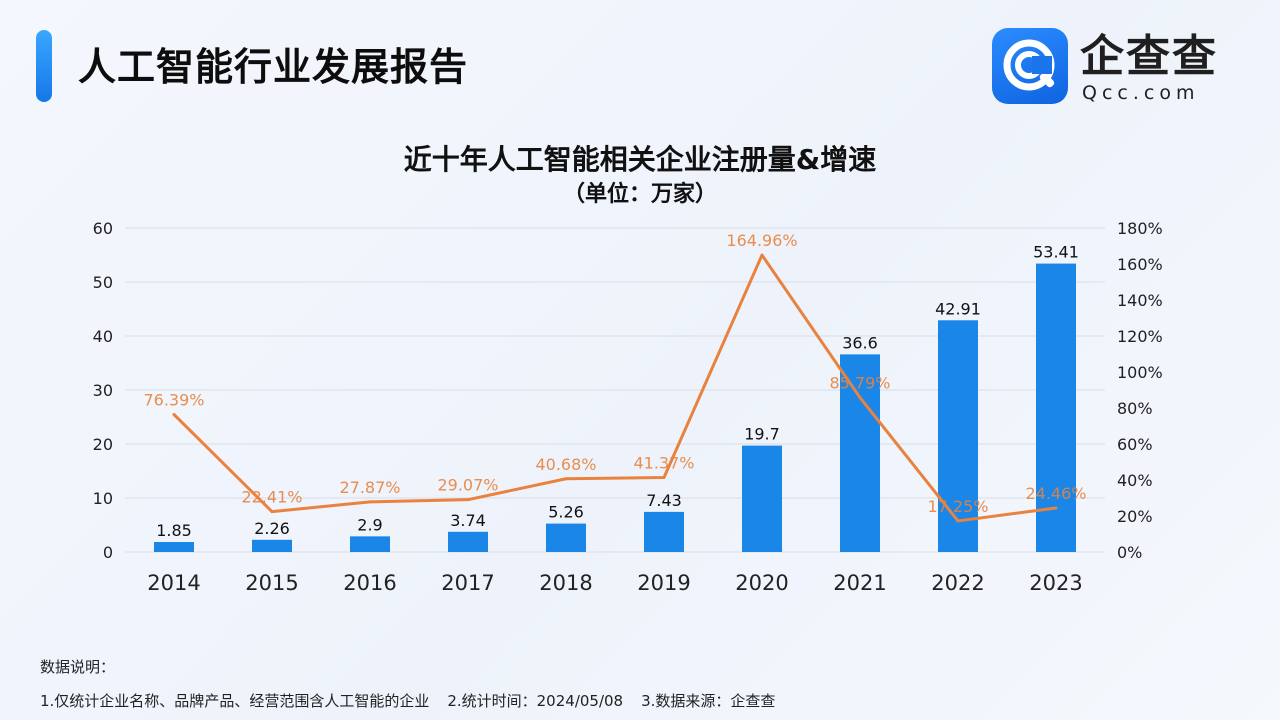 The image size is (1280, 720). What do you see at coordinates (103, 336) in the screenshot?
I see `y-left-tick-label: 40` at bounding box center [103, 336].